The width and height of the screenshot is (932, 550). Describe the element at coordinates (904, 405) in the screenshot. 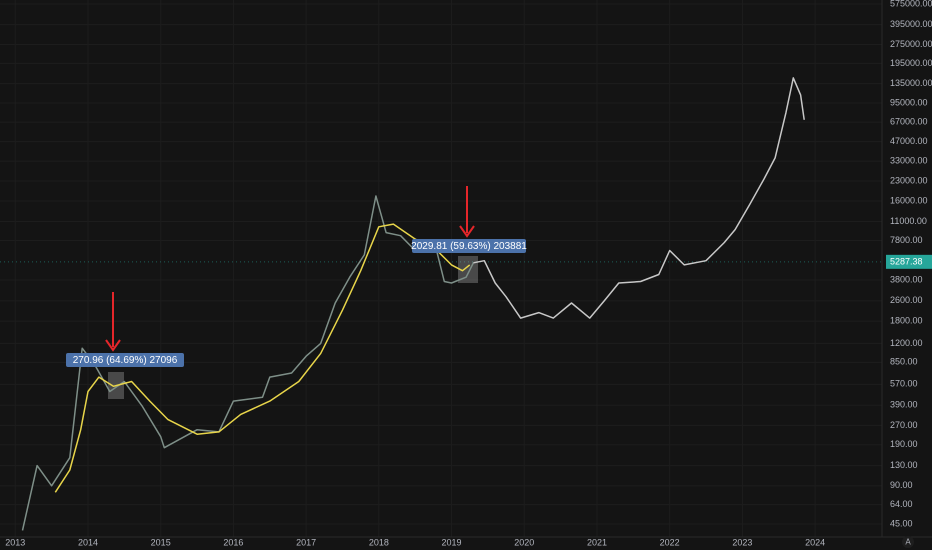

I see `y-tick-label: 390.00` at that location.